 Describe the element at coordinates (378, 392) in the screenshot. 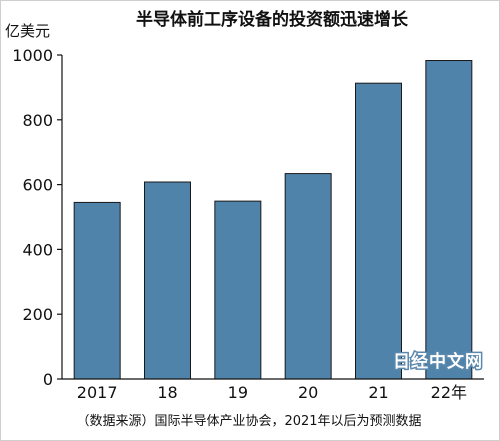

I see `x-tick-label: 21` at that location.